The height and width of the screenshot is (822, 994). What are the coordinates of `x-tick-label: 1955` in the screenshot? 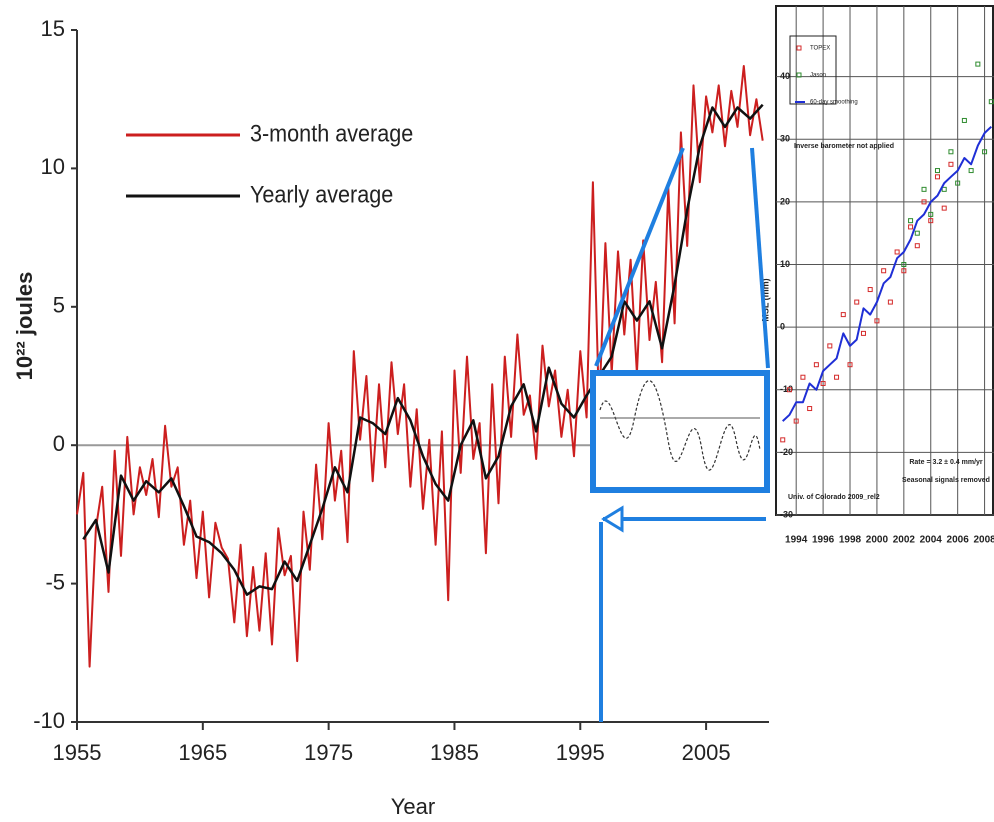 It's located at (77, 752).